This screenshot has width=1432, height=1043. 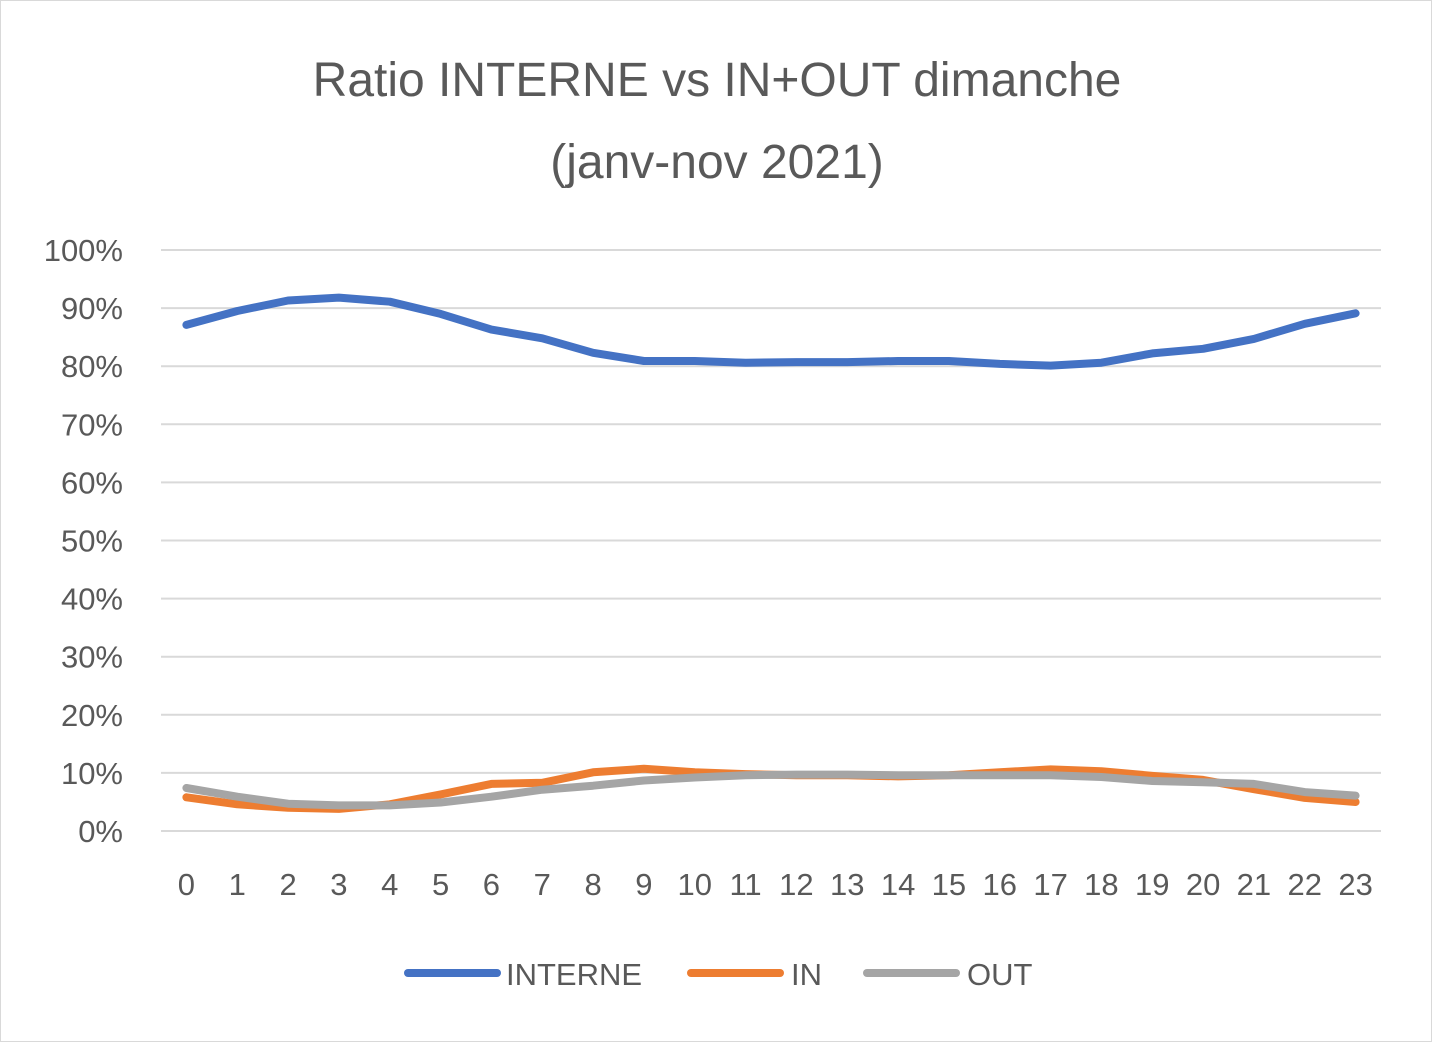 What do you see at coordinates (92, 366) in the screenshot?
I see `y-tick-label: 80%` at bounding box center [92, 366].